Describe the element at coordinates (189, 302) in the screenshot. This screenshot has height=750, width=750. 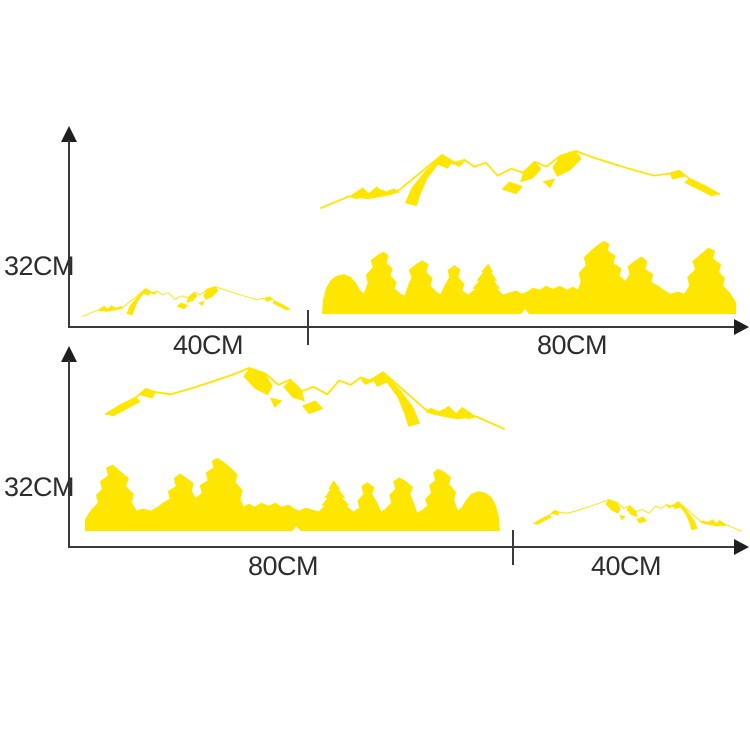
I see `small-mountain-decal` at that location.